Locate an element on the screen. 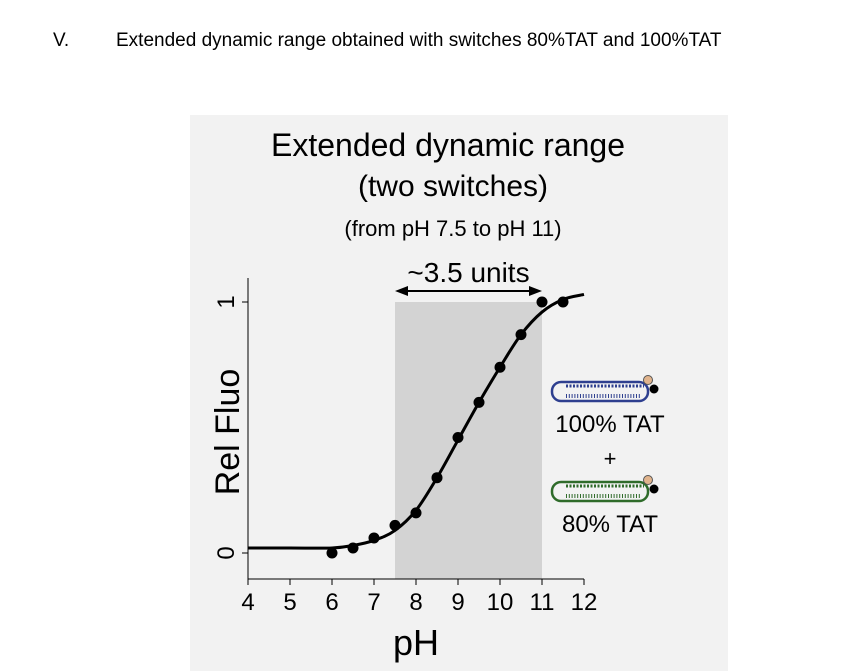 This screenshot has height=671, width=852. x-tick-label: 4 is located at coordinates (247, 602).